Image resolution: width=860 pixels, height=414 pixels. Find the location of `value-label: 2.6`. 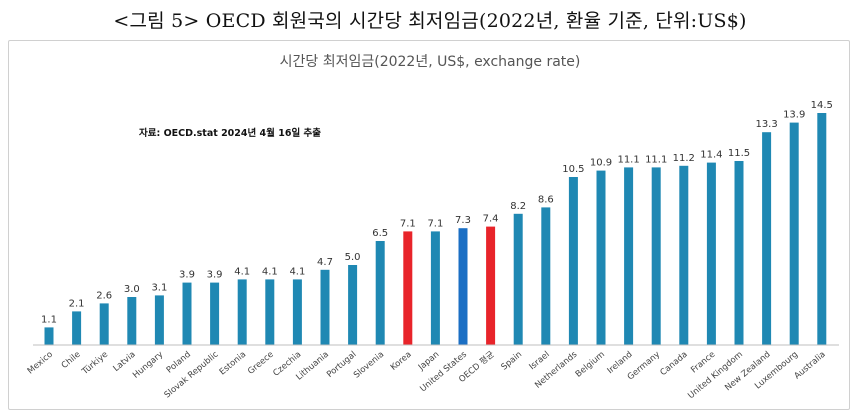

value-label: 2.6 is located at coordinates (104, 295).